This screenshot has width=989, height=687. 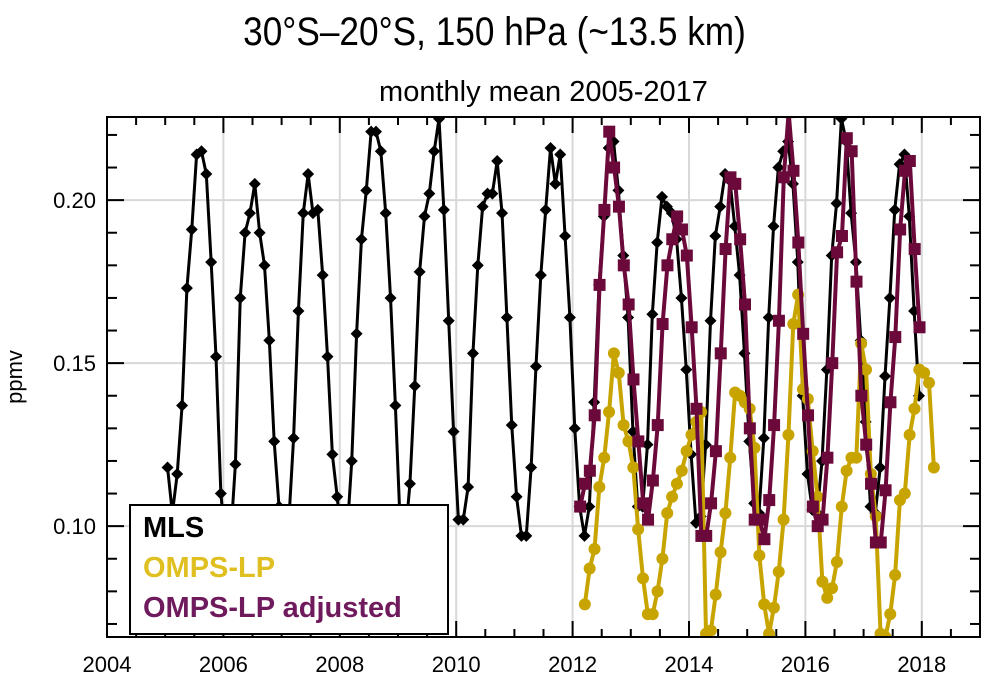 I want to click on chart-title: 30°S–20°S, 150 hPa (~13.5 km), so click(x=494, y=32).